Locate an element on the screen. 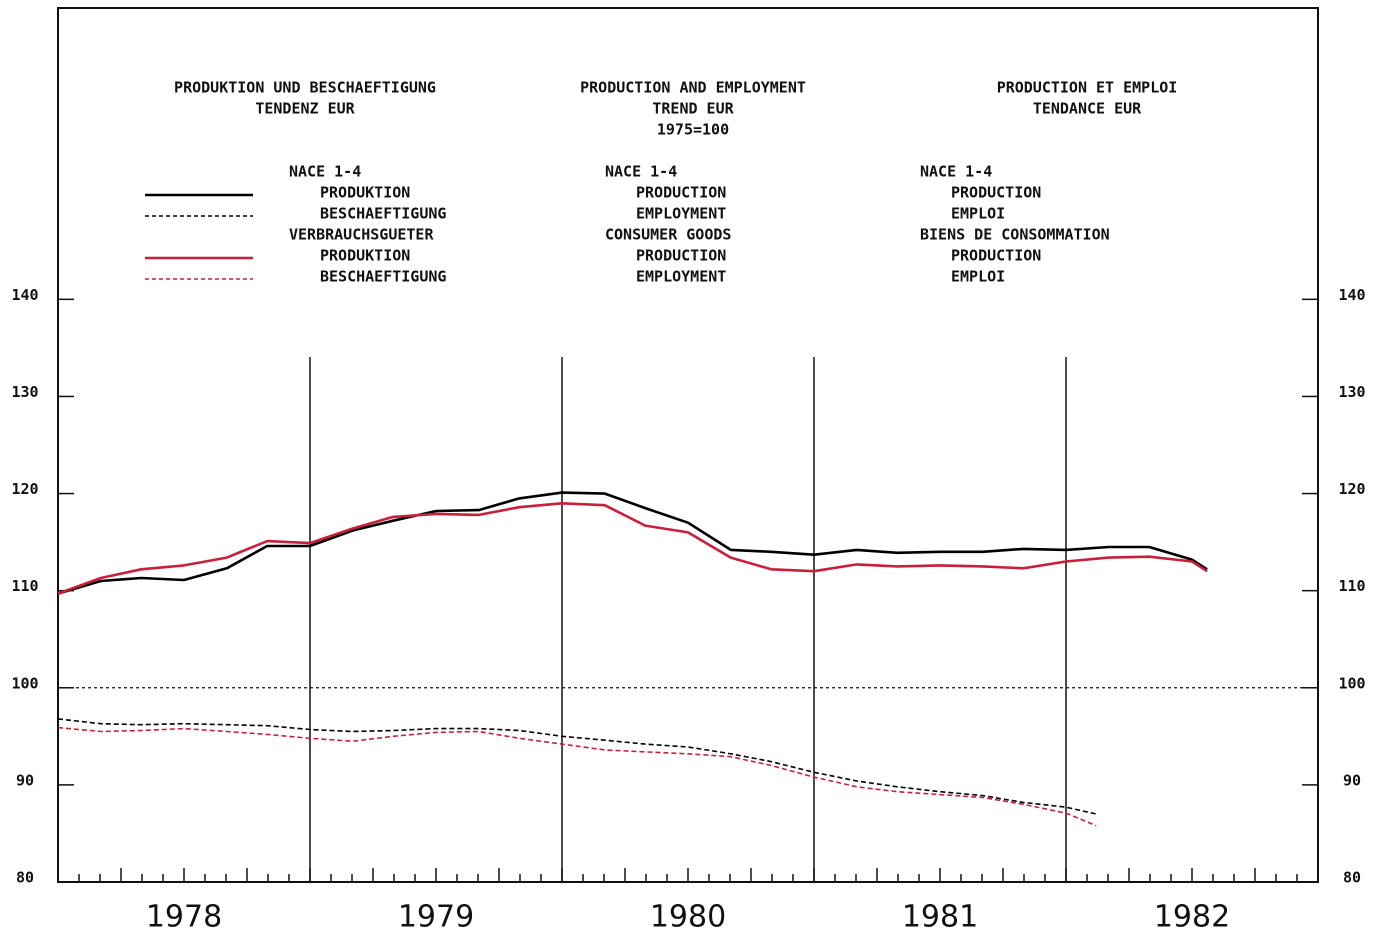 This screenshot has height=938, width=1383. y-tick-label-right: 110 is located at coordinates (1351, 586).